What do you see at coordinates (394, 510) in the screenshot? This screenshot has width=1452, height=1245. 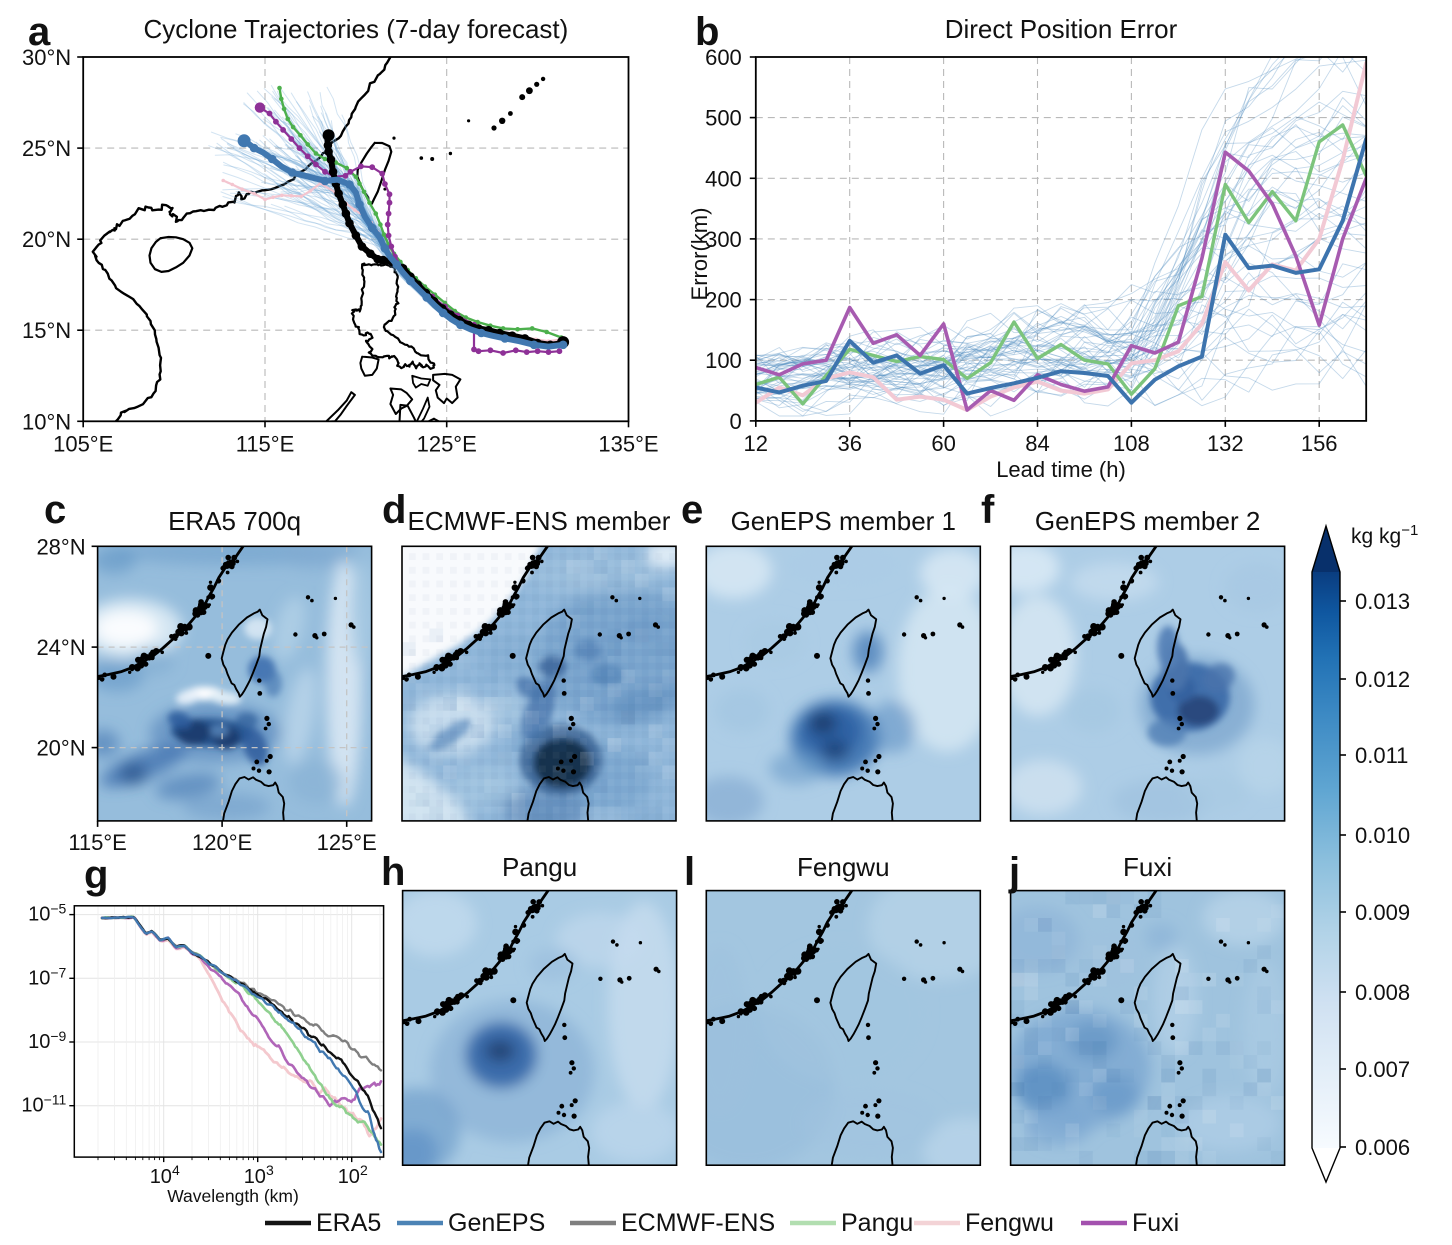 I see `svg-text: d` at bounding box center [394, 510].